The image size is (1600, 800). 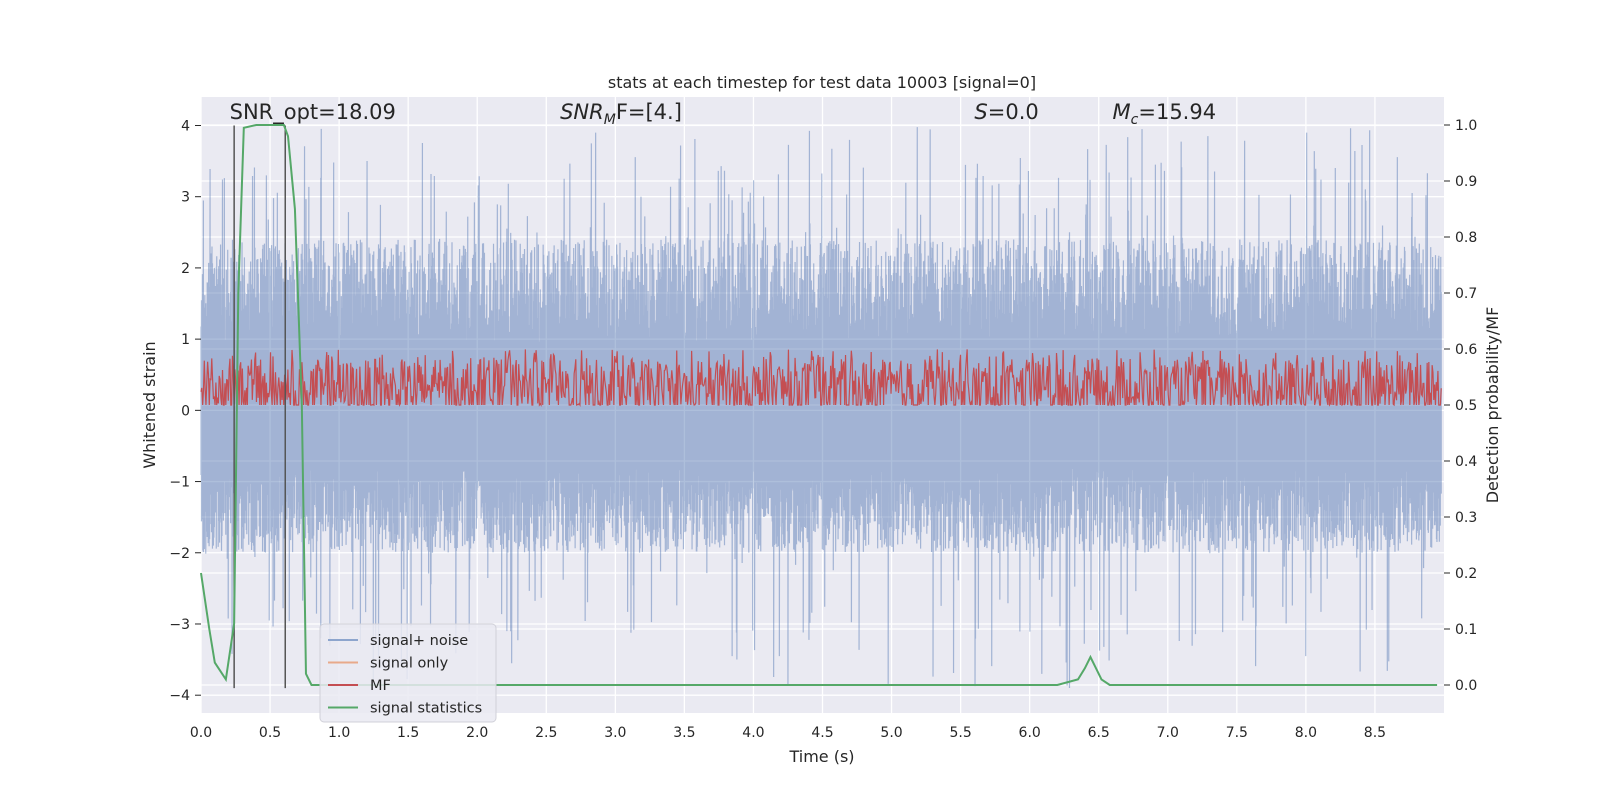 What do you see at coordinates (426, 709) in the screenshot?
I see `legend-label: signal statistics` at bounding box center [426, 709].